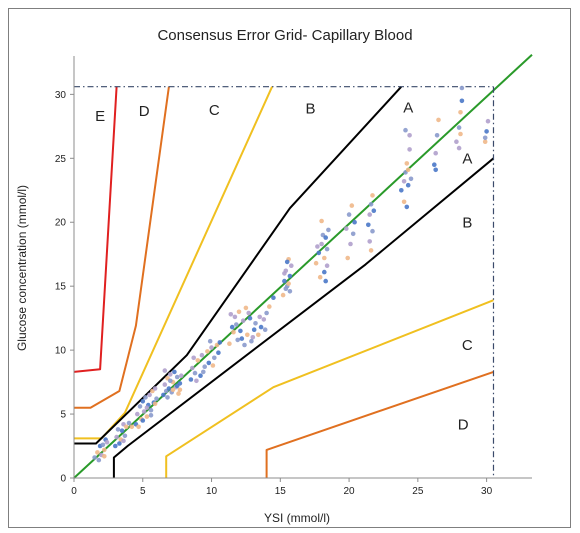  I want to click on y-tick-label: 15, so click(61, 287).